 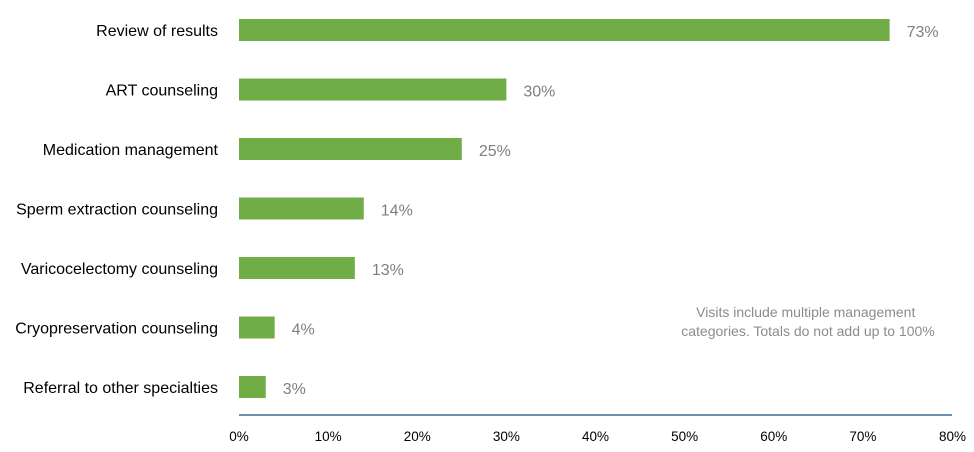 What do you see at coordinates (373, 89) in the screenshot?
I see `bar-art-counseling` at bounding box center [373, 89].